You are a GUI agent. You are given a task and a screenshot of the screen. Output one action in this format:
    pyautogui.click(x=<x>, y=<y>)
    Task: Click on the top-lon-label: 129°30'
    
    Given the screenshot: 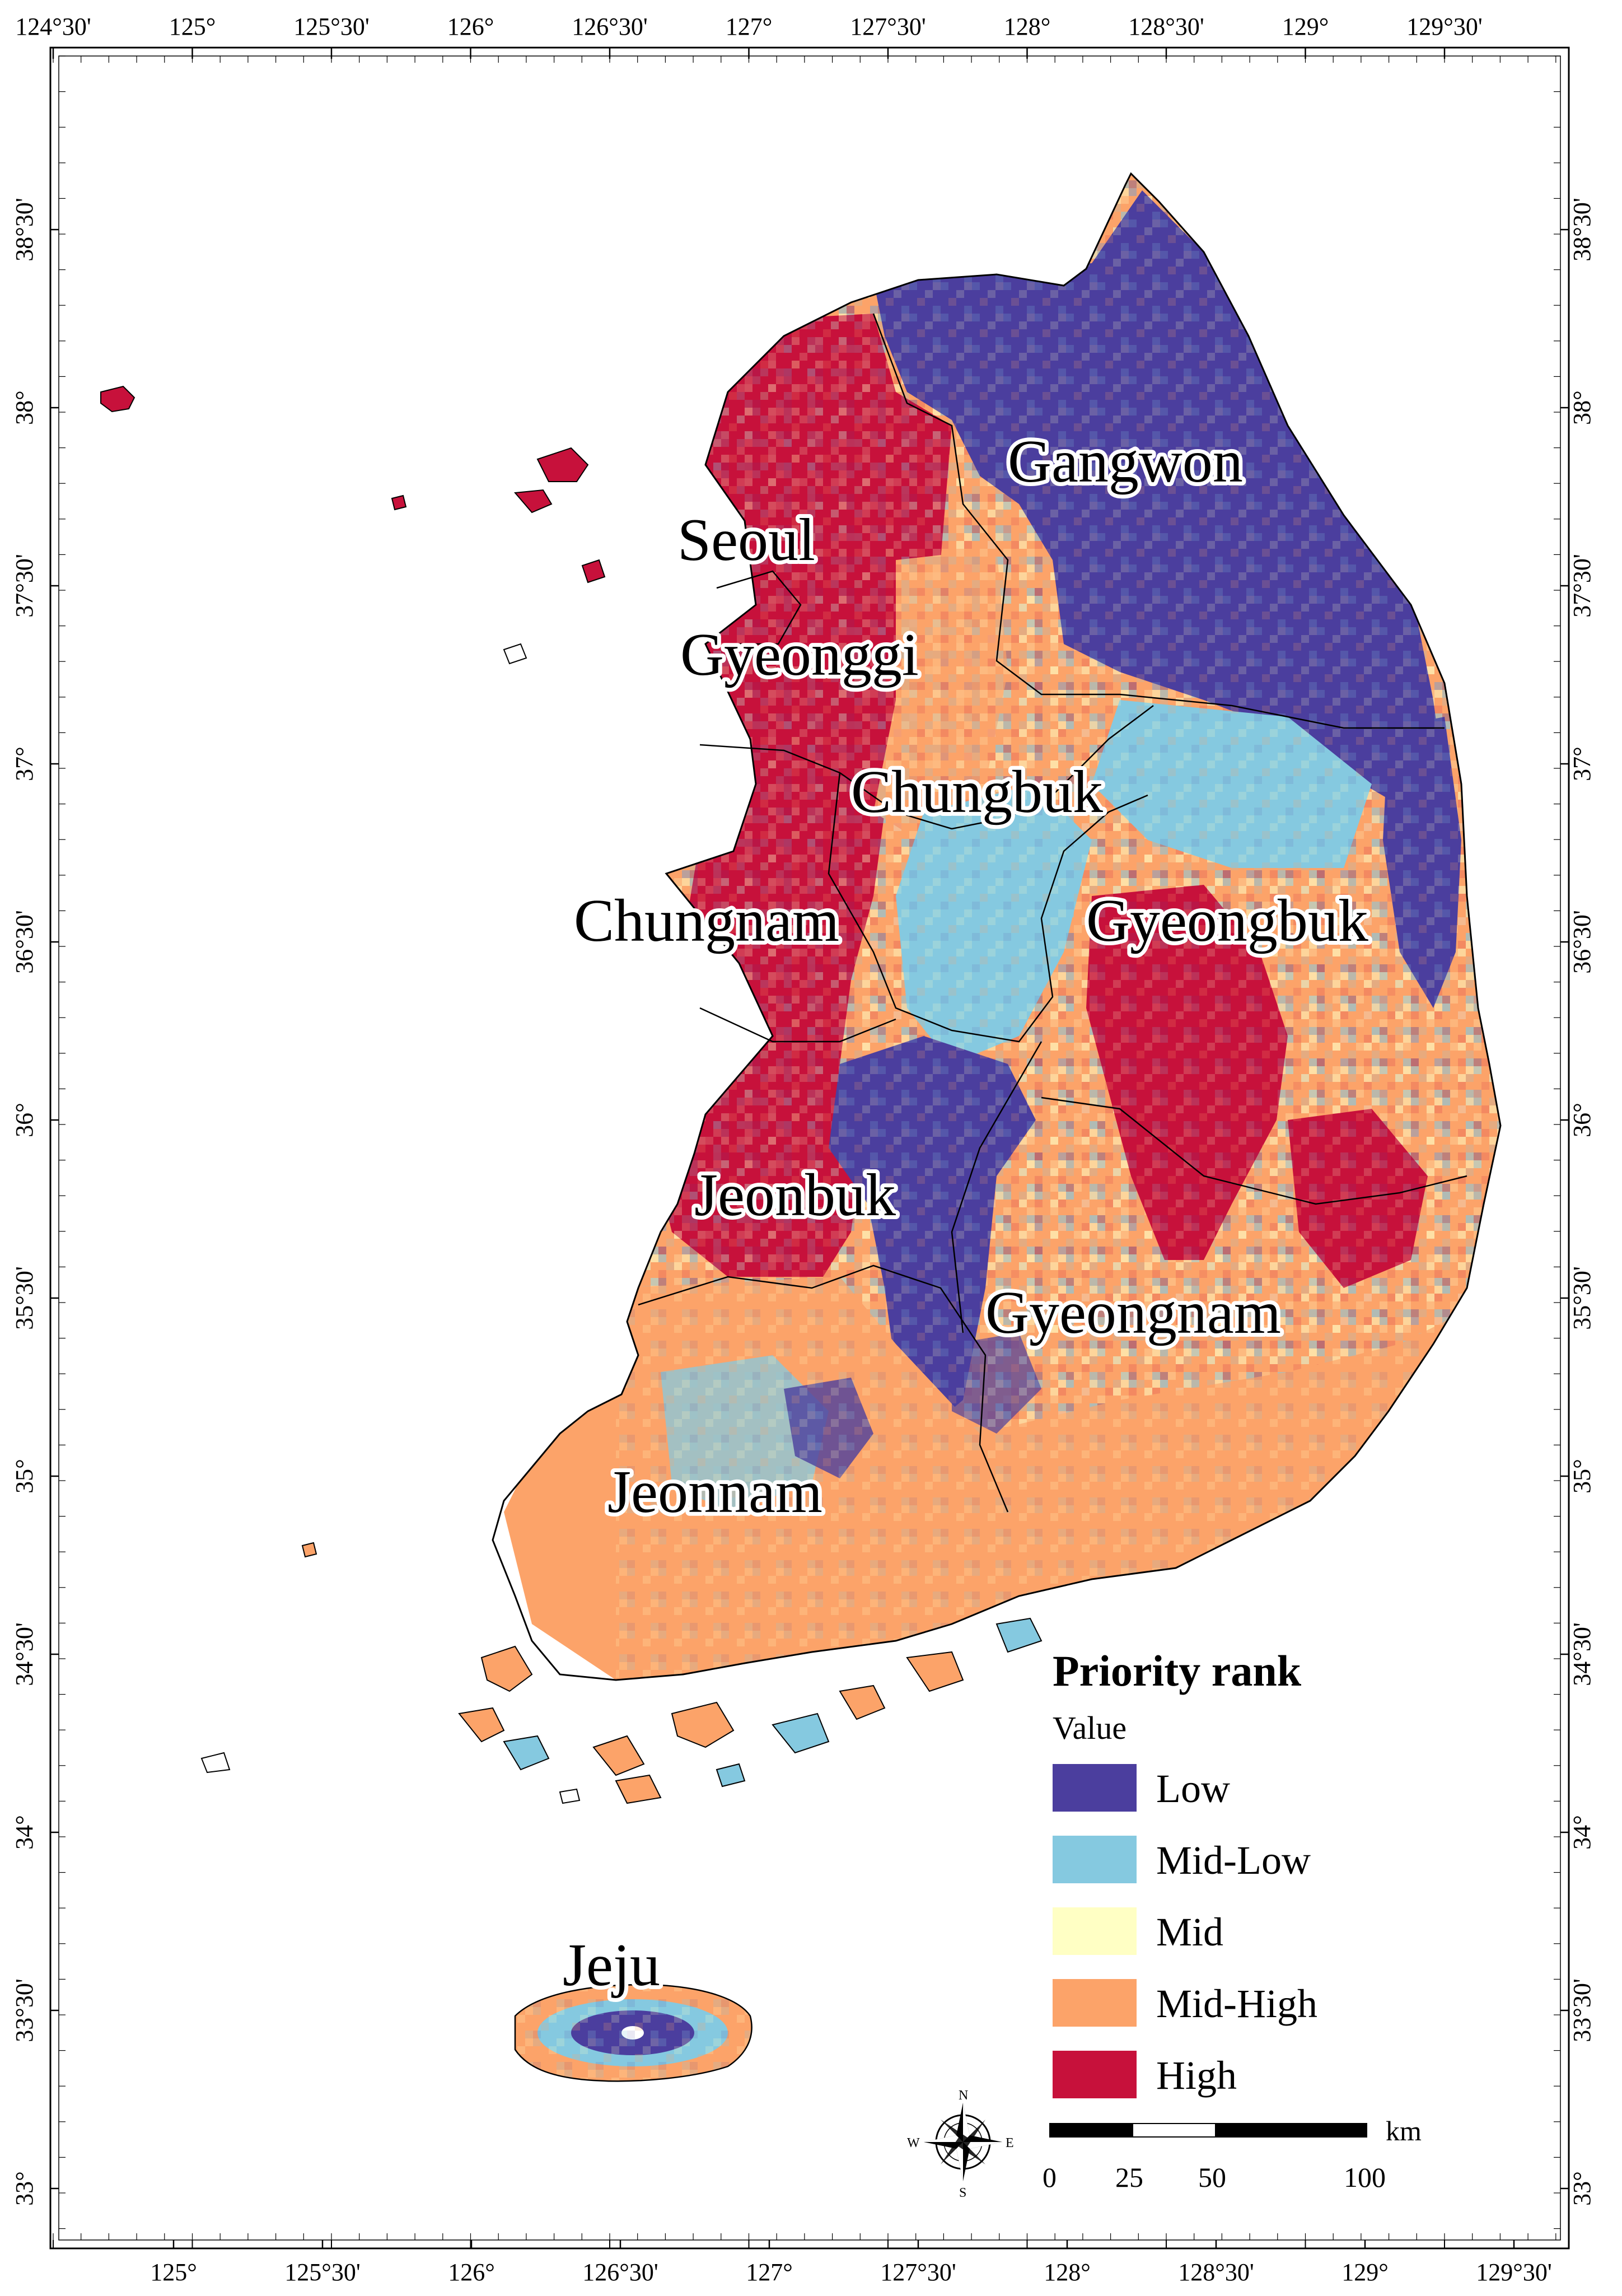 What is the action you would take?
    pyautogui.click(x=1444, y=27)
    